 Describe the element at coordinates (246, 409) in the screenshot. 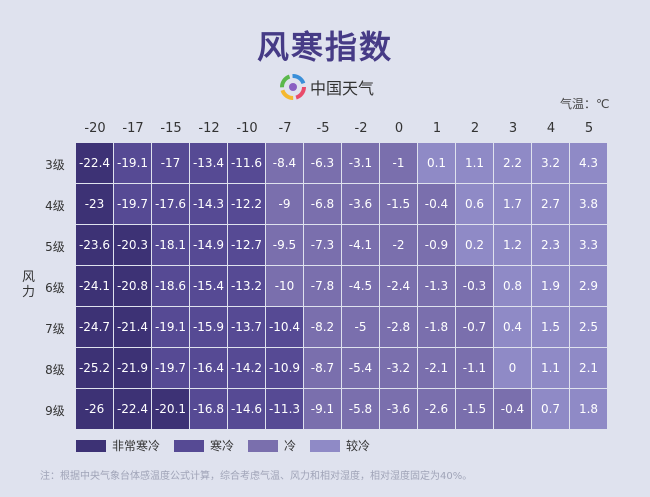

I see `heatmap-cell: -14.6` at that location.